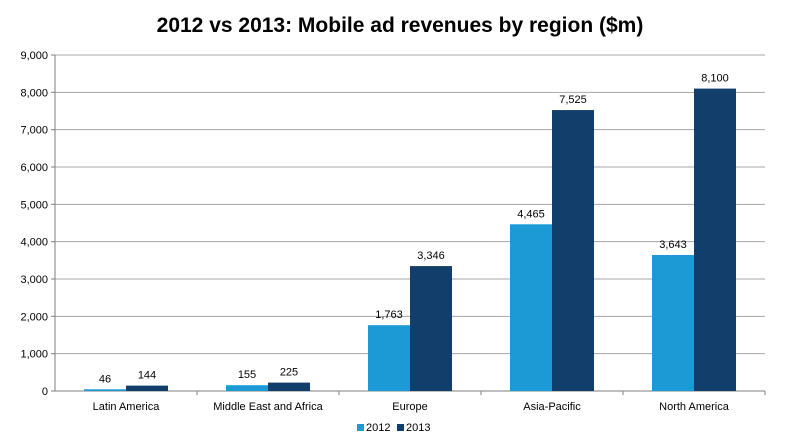  What do you see at coordinates (715, 79) in the screenshot?
I see `data-label: 8,100` at bounding box center [715, 79].